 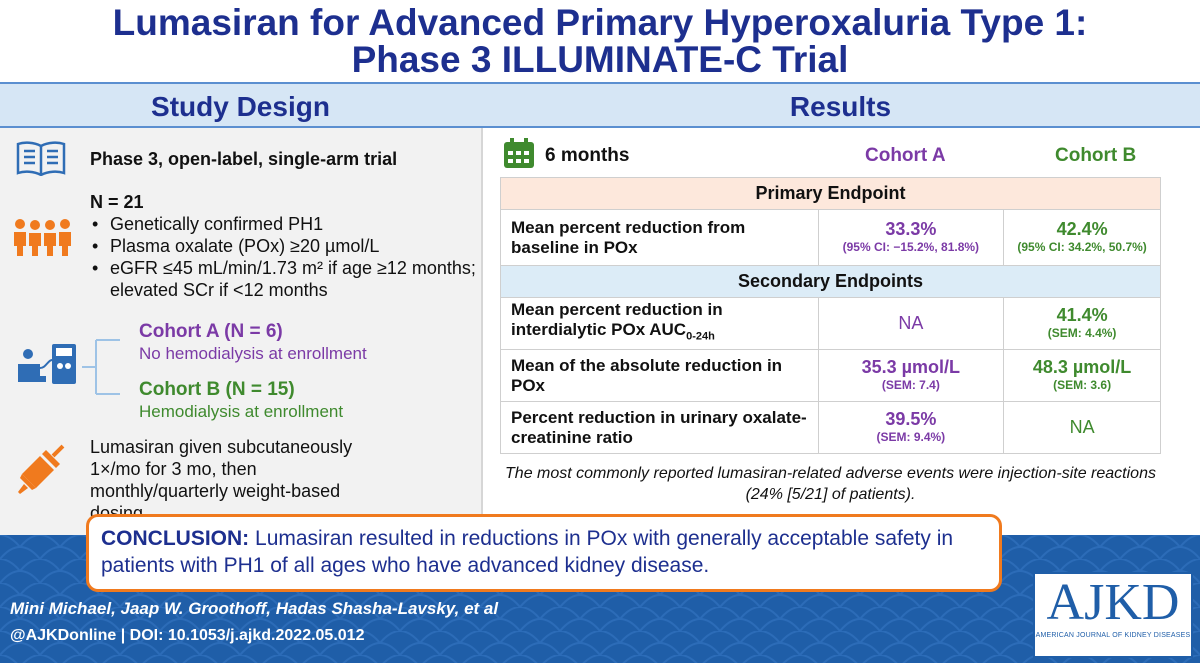 I want to click on criteria-item: Plasma oxalate (POx) ≥20 µmol/L, so click(x=285, y=246).